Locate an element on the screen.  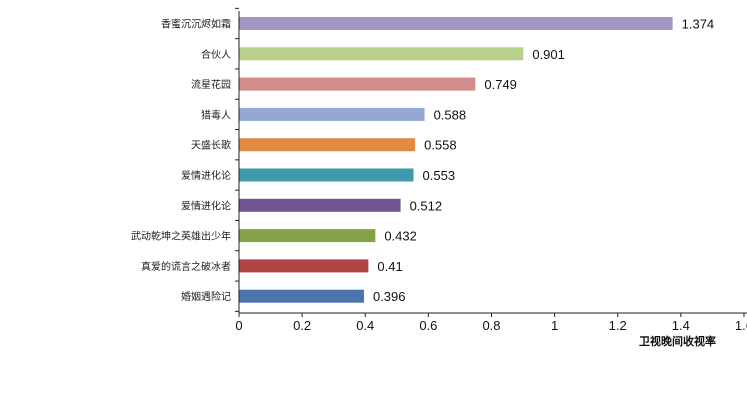
category-label: 香蜜沉沉烬如霜 is located at coordinates (196, 24).